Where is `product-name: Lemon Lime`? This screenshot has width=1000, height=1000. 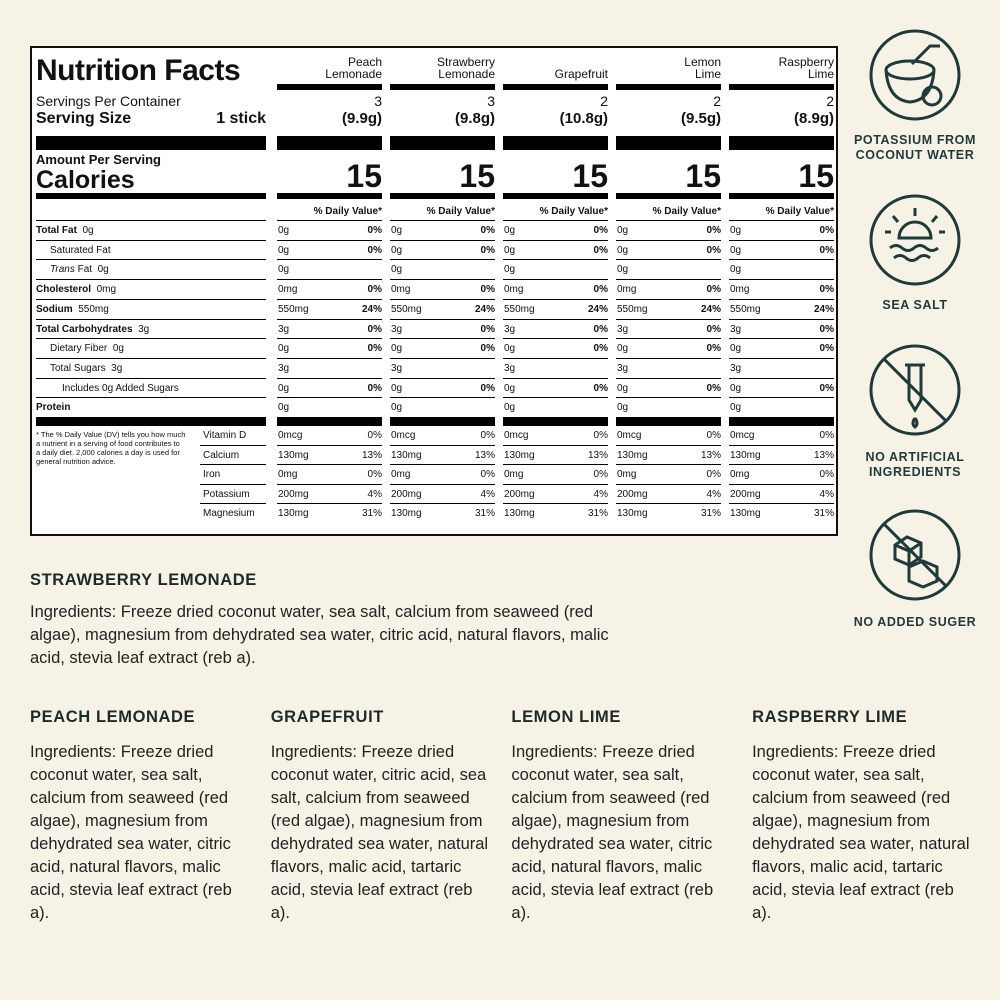
product-name: Lemon Lime is located at coordinates (702, 68).